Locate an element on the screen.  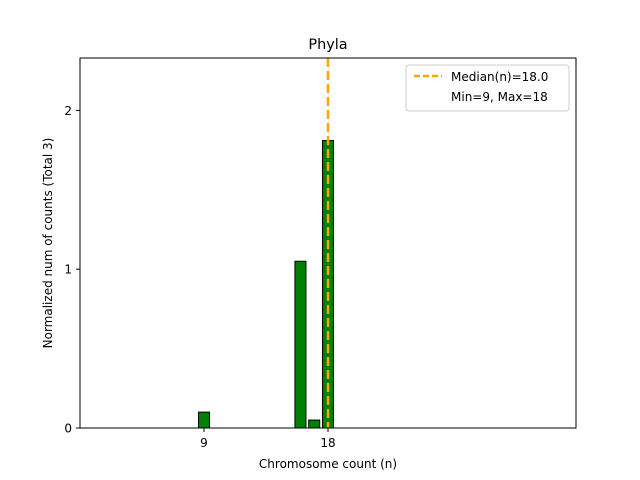
legend-entry-minmax: Min=9, Max=18 is located at coordinates (499, 97).